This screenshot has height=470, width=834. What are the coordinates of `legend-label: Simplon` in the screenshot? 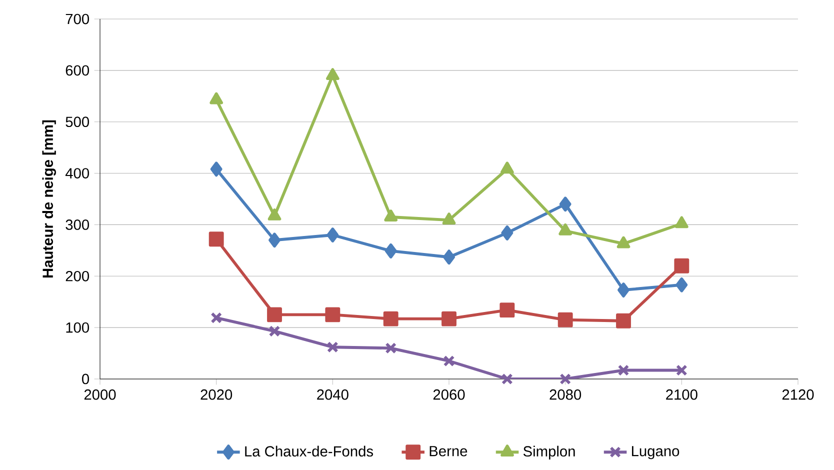 It's located at (549, 453).